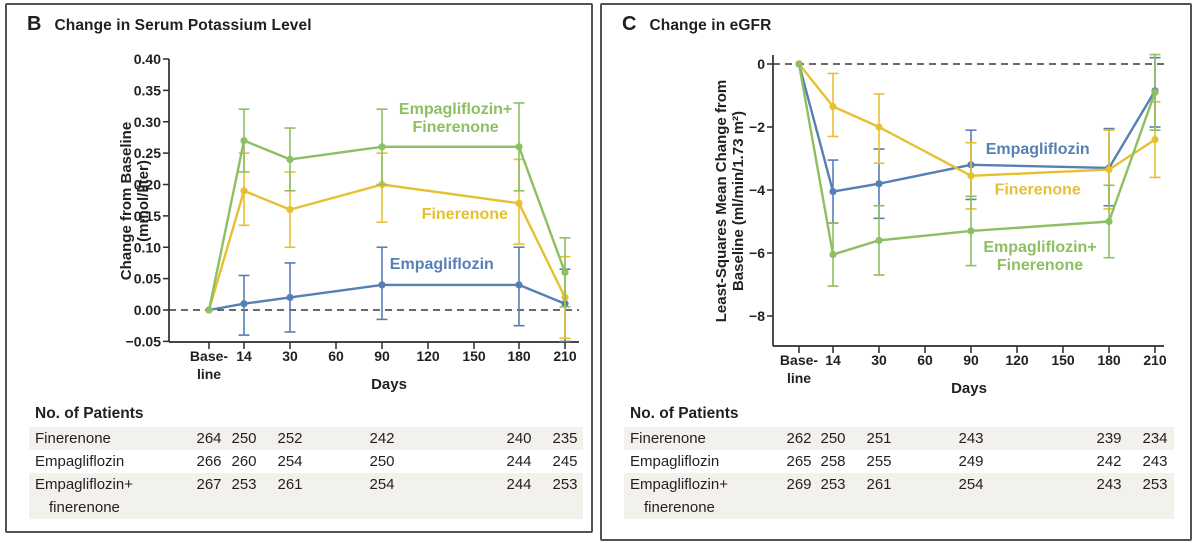 The width and height of the screenshot is (1198, 543). I want to click on panel-title-text: Change in eGFR, so click(710, 25).